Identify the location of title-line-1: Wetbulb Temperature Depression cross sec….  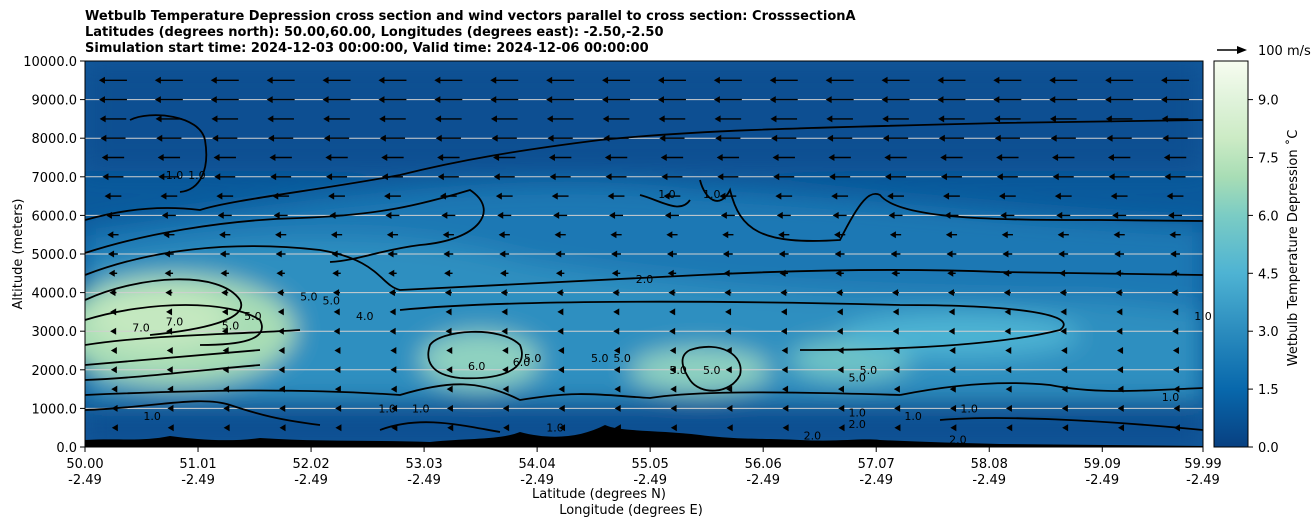
(470, 16).